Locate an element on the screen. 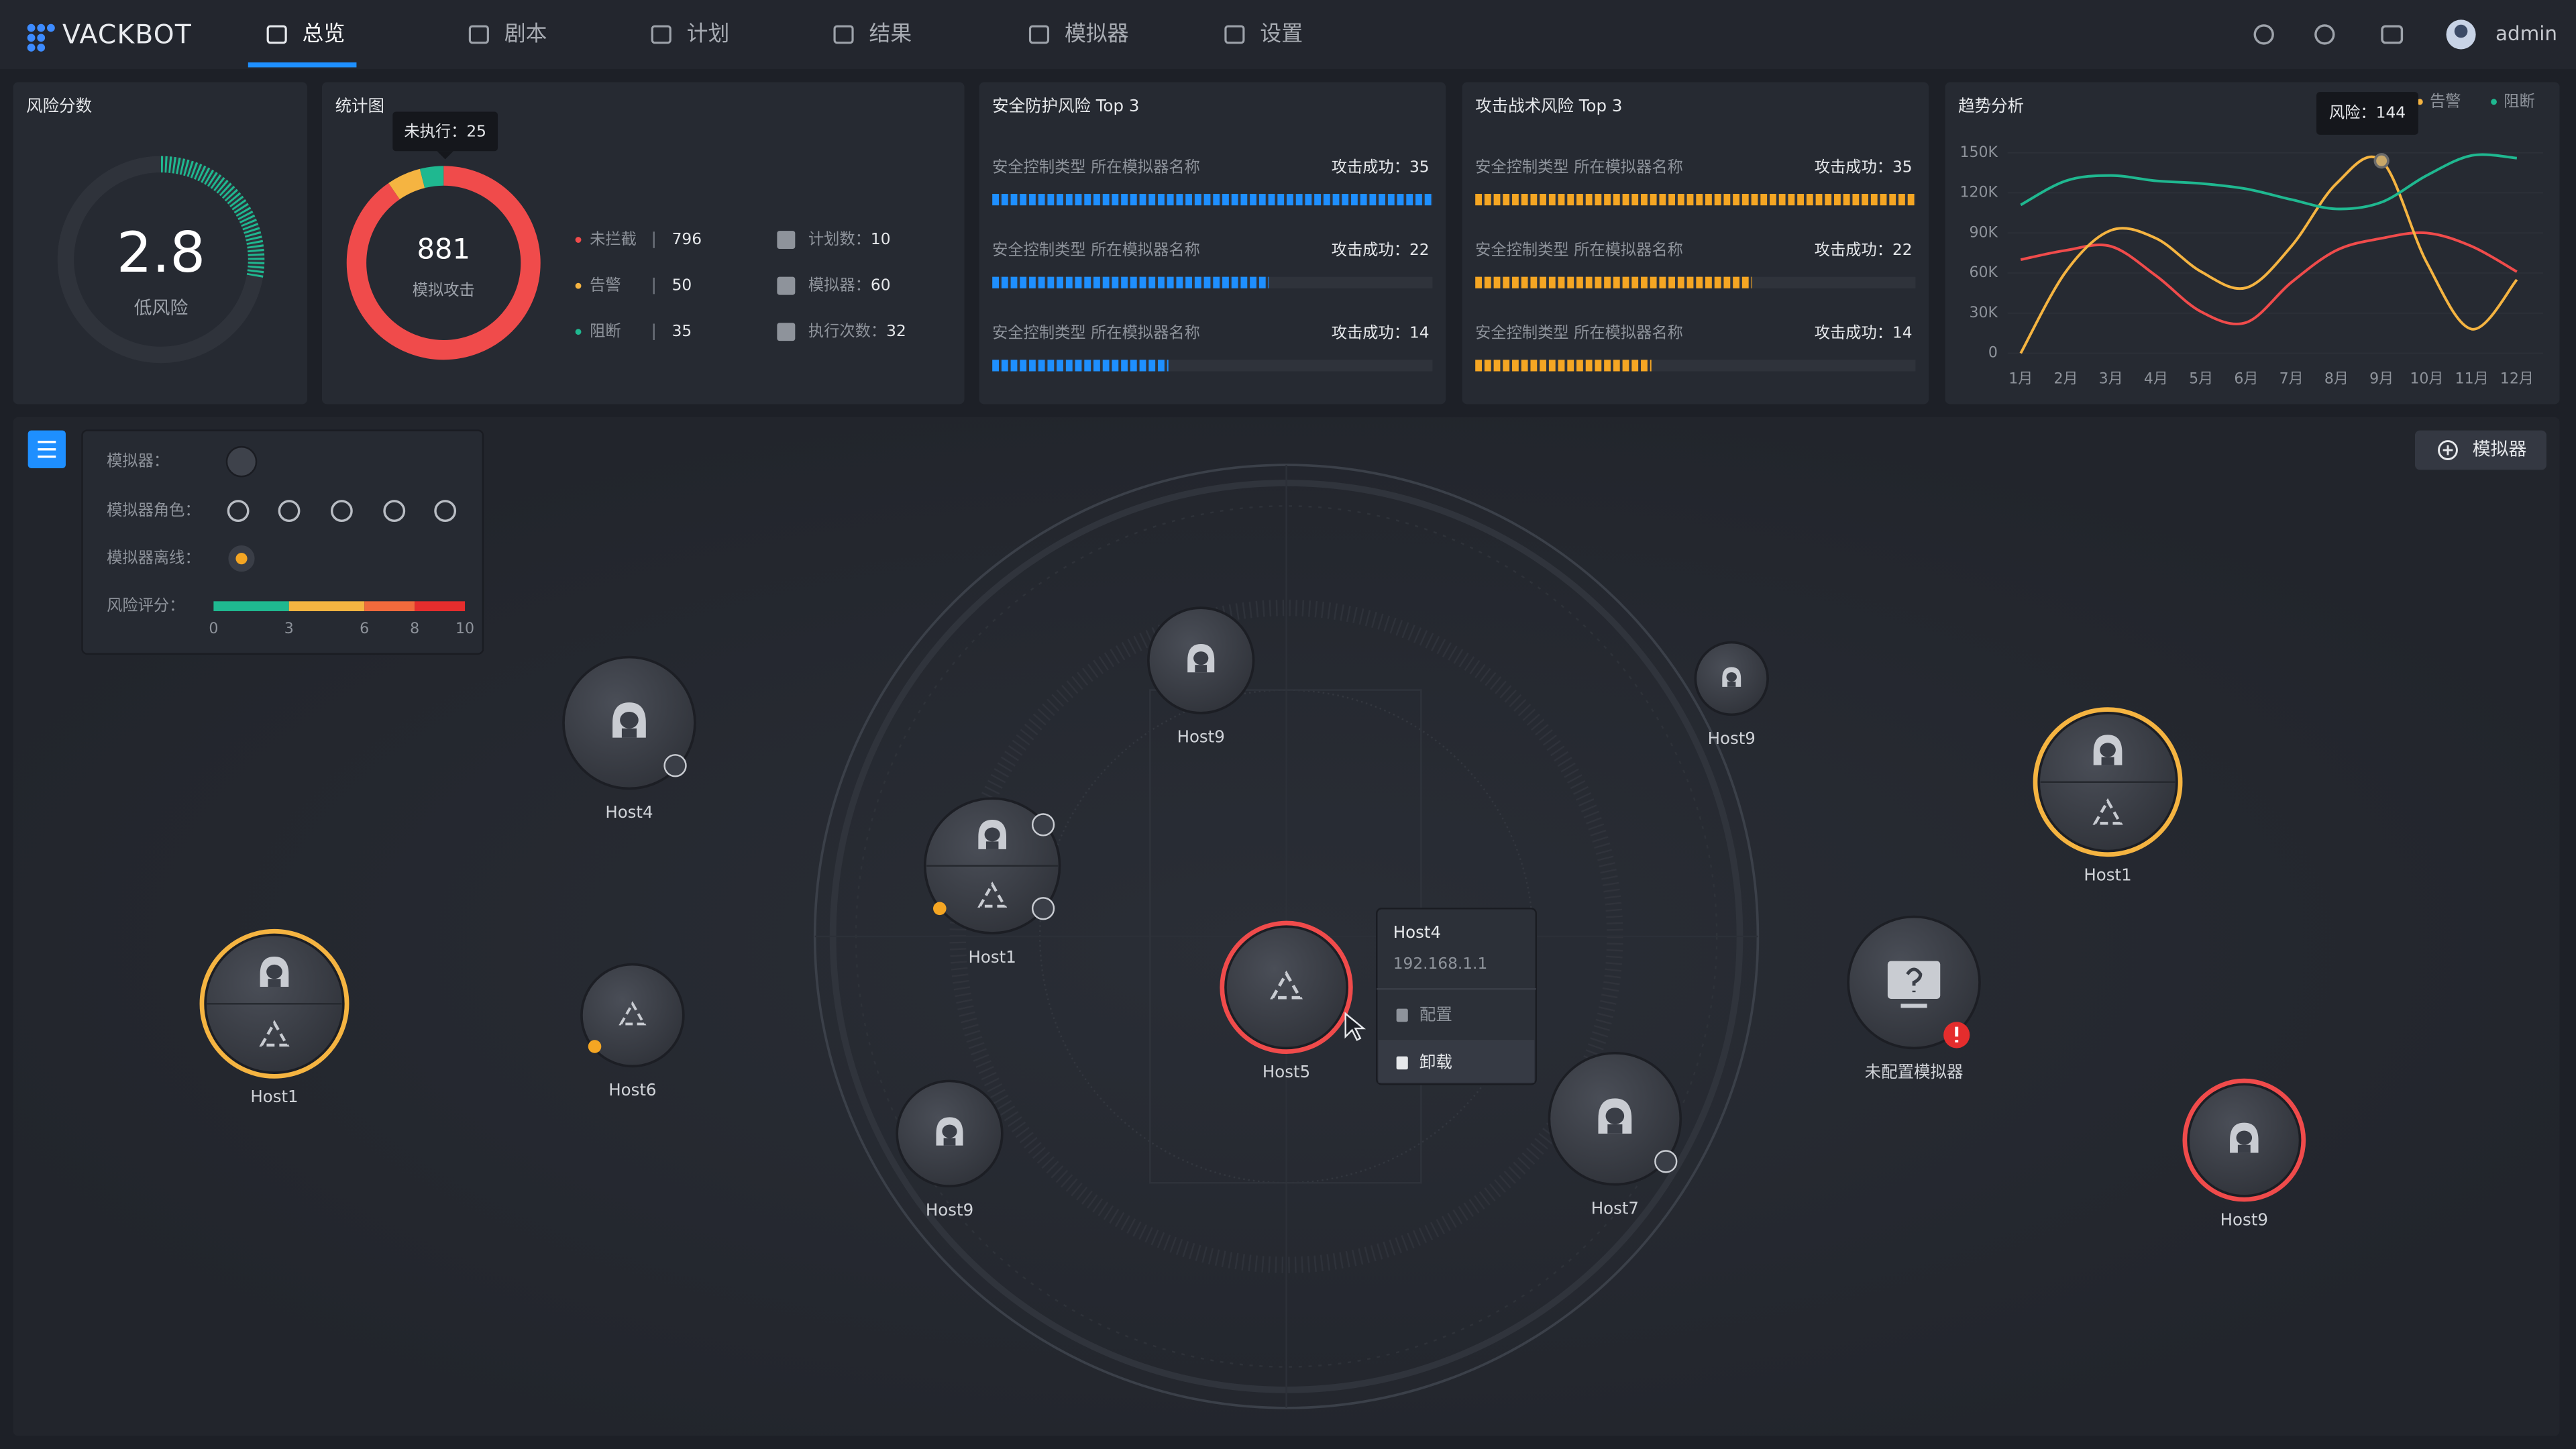 The width and height of the screenshot is (2576, 1449). x-tick-label: 7月 is located at coordinates (2291, 379).